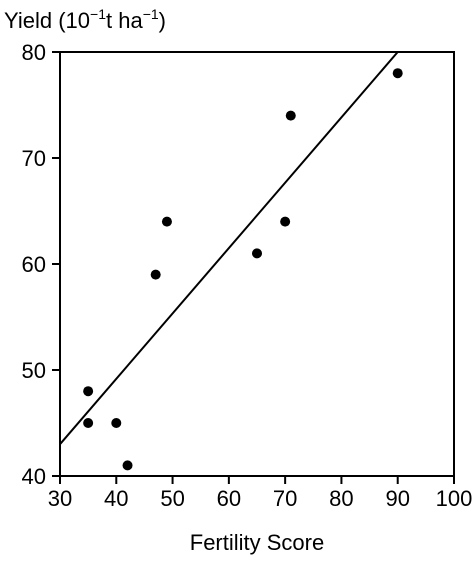 This screenshot has height=562, width=474. What do you see at coordinates (98, 14) in the screenshot?
I see `y-axis-label-exponent: −1` at bounding box center [98, 14].